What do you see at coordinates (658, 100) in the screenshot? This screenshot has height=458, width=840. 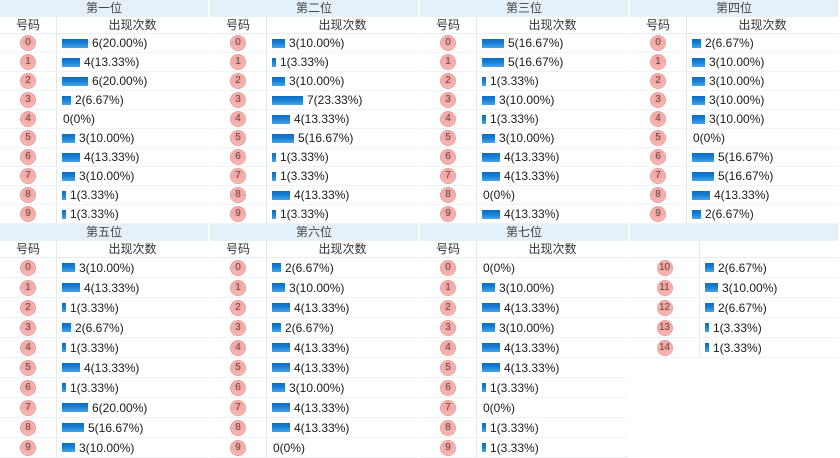 I see `number-cell: 3` at bounding box center [658, 100].